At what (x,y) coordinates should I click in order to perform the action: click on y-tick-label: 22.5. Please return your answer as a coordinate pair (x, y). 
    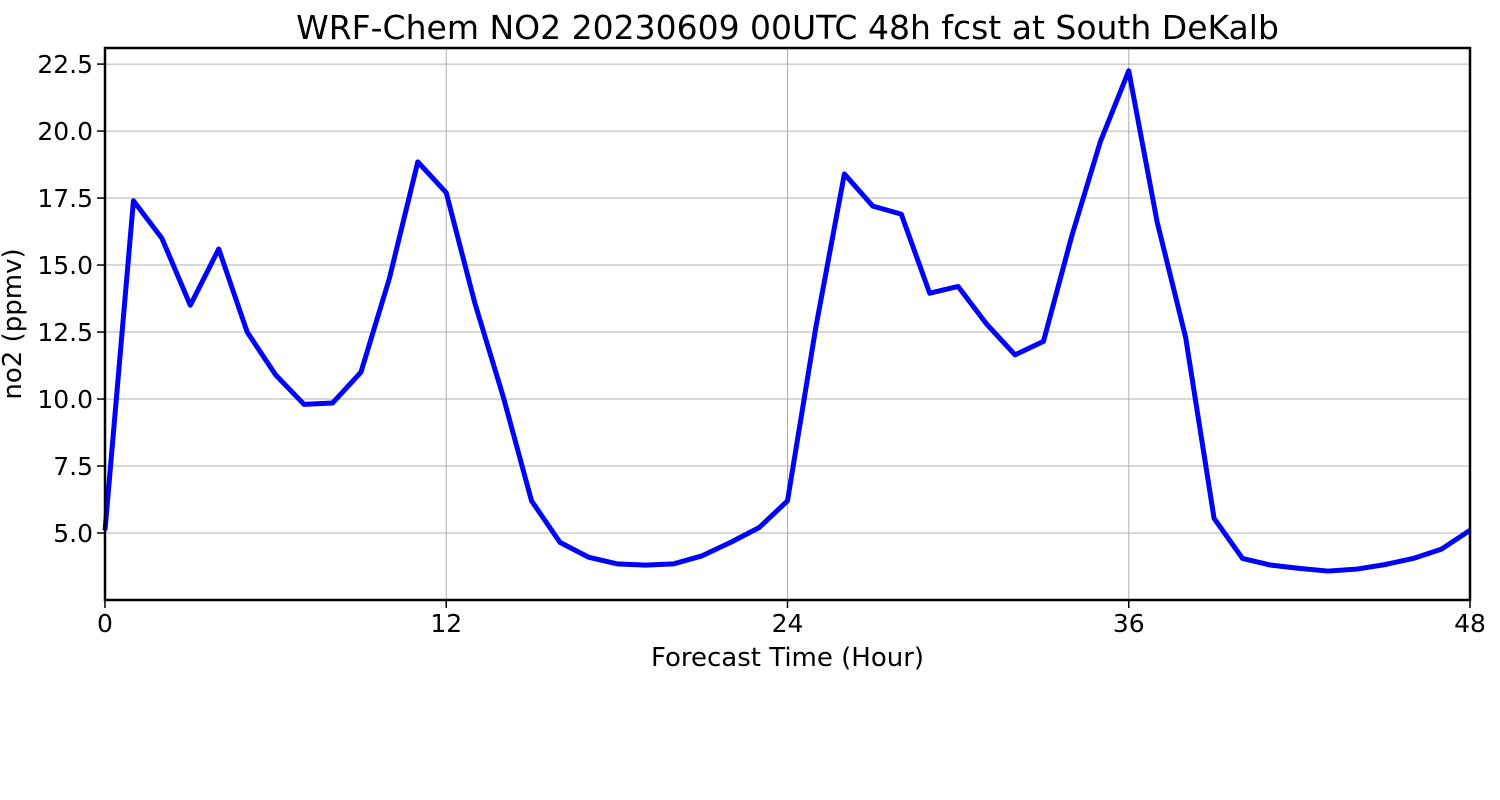
    Looking at the image, I should click on (65, 64).